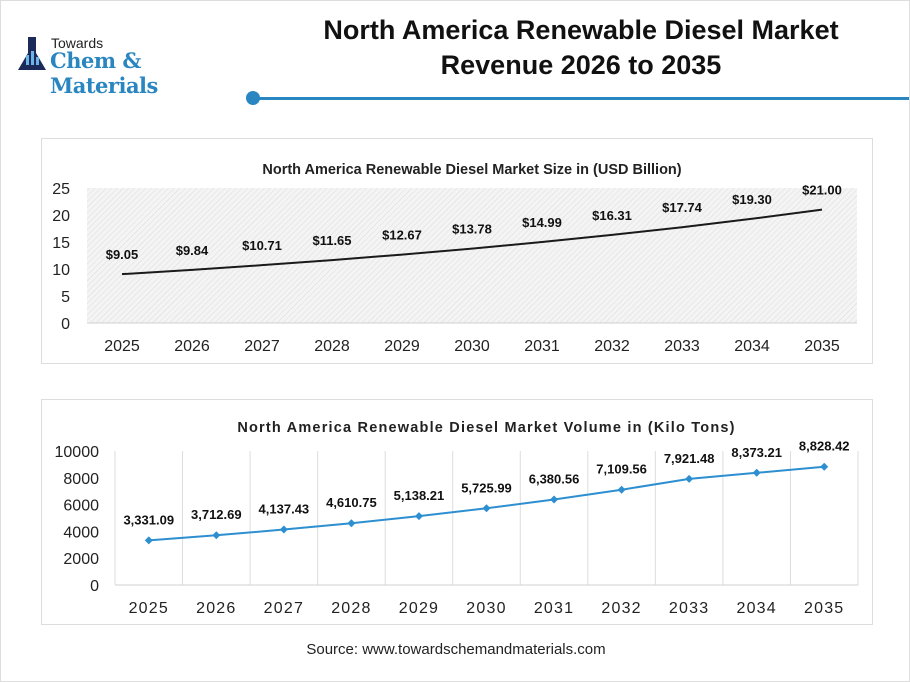  I want to click on data-label: 4,610.75, so click(351, 502).